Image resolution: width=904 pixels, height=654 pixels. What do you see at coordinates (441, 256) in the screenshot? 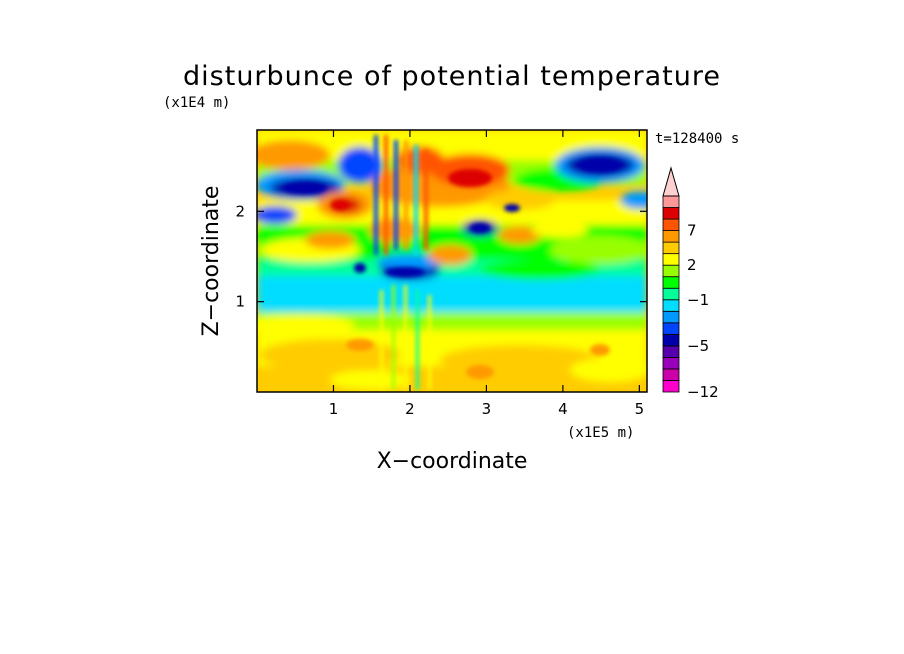
I see `y-ticks: 12` at bounding box center [441, 256].